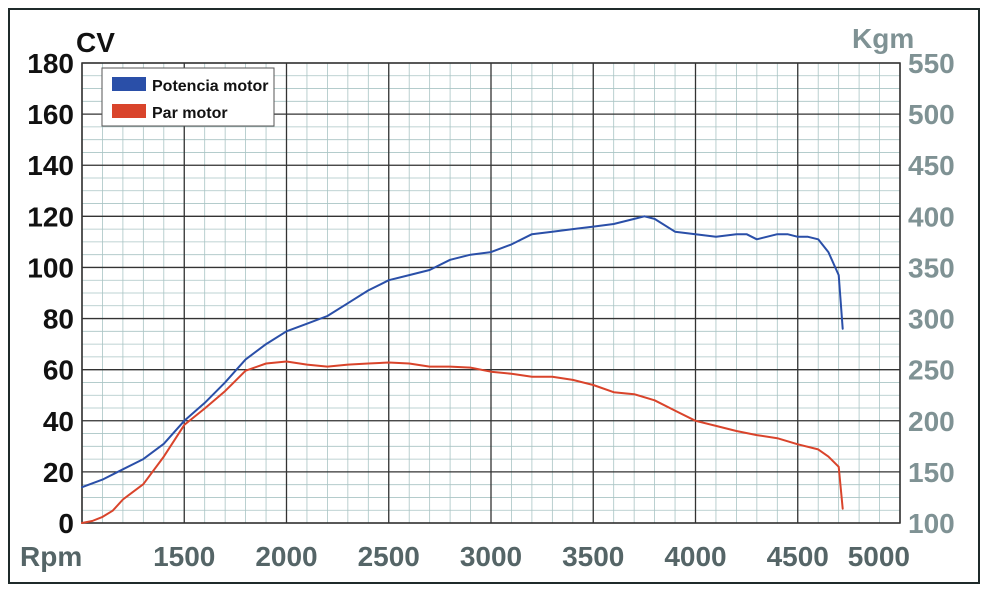 The height and width of the screenshot is (597, 990). Describe the element at coordinates (883, 38) in the screenshot. I see `right-axis-title: Kgm` at that location.